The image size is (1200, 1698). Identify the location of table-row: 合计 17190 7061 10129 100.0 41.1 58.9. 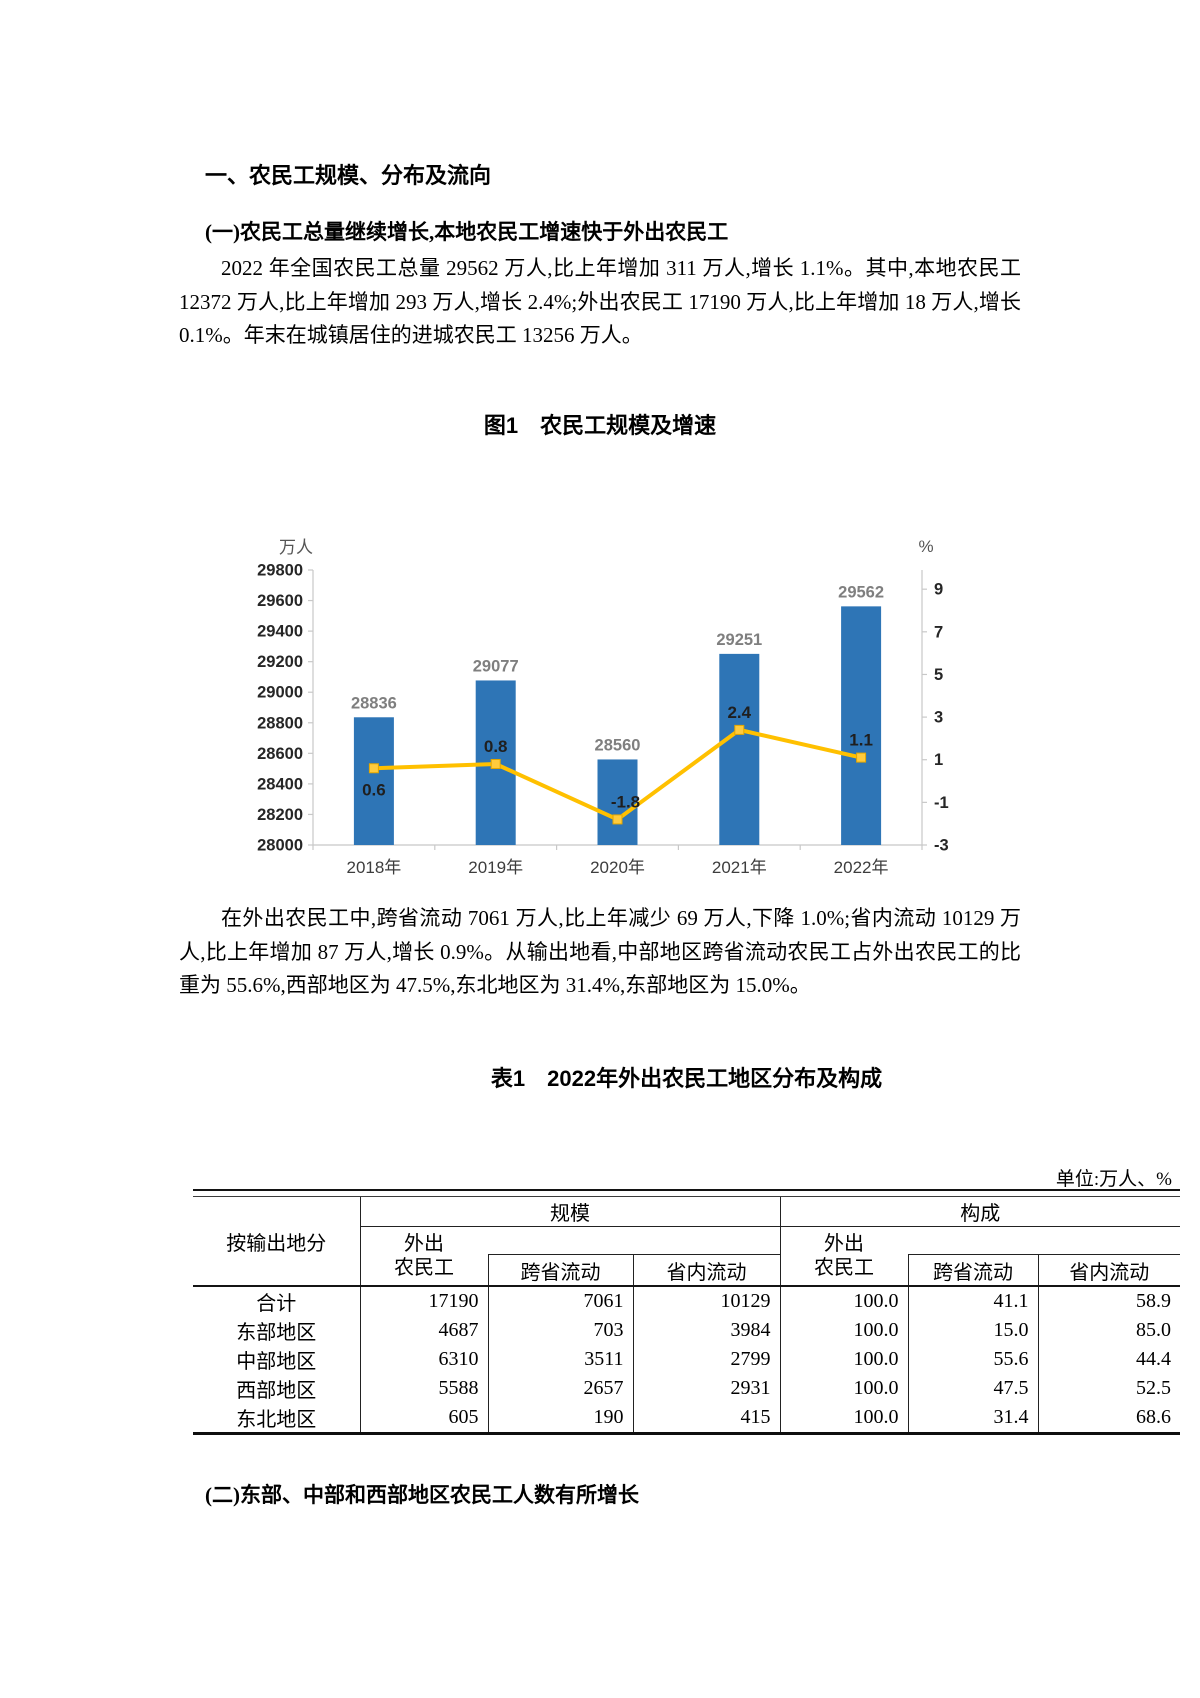
(686, 1301).